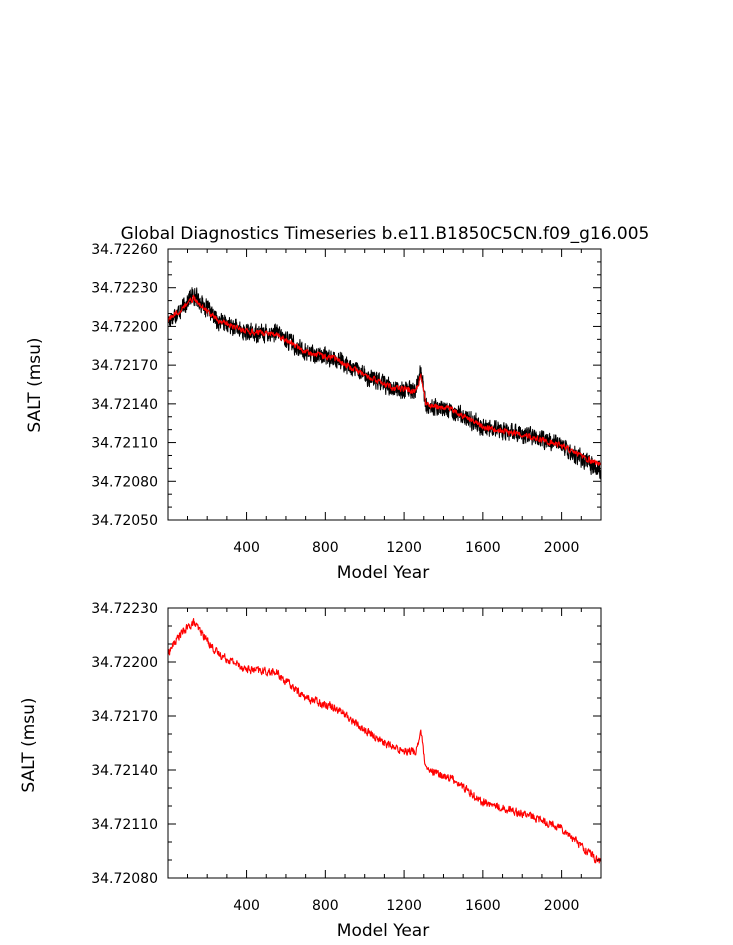 The height and width of the screenshot is (945, 733). What do you see at coordinates (384, 380) in the screenshot?
I see `smoothed-series-line` at bounding box center [384, 380].